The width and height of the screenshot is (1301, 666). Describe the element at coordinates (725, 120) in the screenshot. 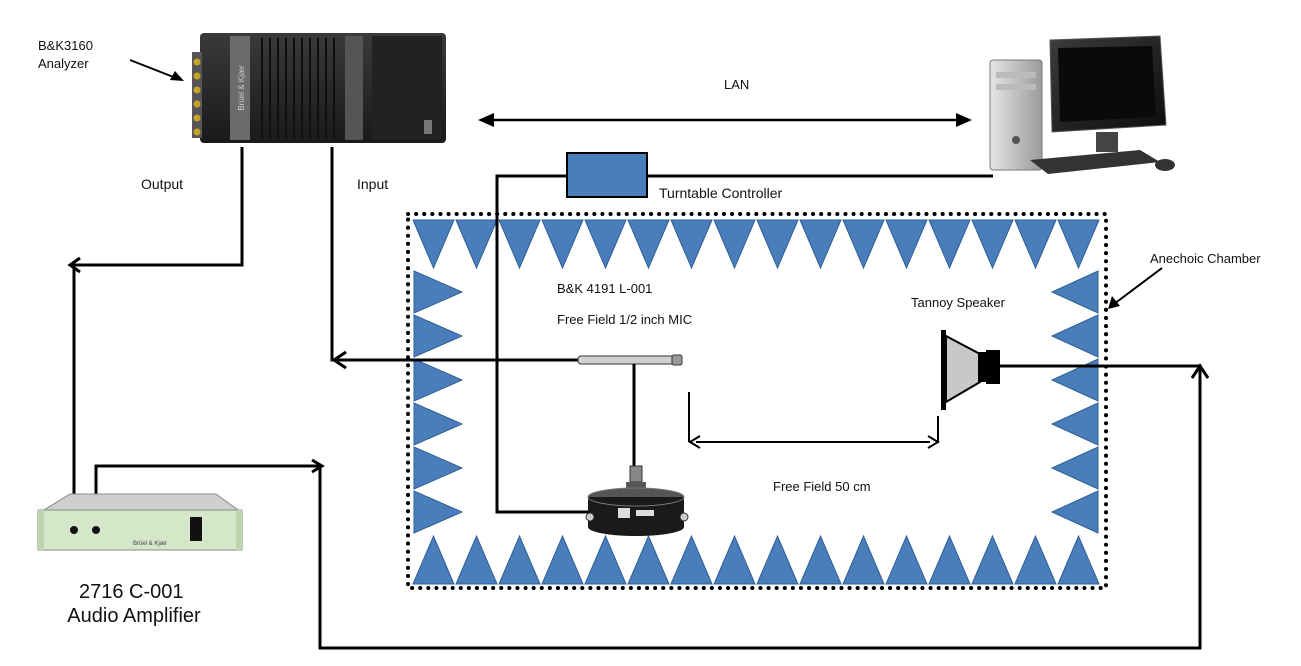

I see `lan-link` at that location.